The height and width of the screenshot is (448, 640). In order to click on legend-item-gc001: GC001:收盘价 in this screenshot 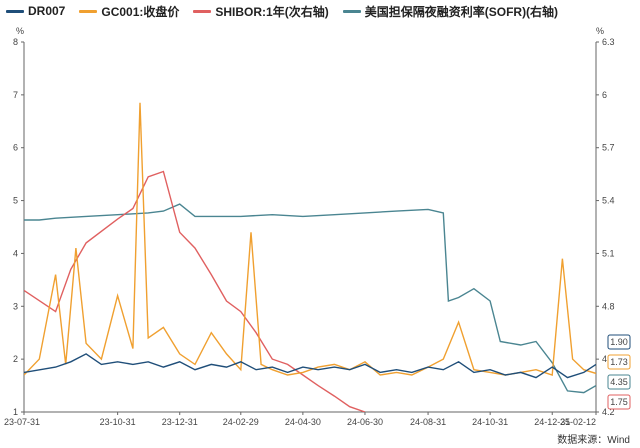, I will do `click(129, 11)`.